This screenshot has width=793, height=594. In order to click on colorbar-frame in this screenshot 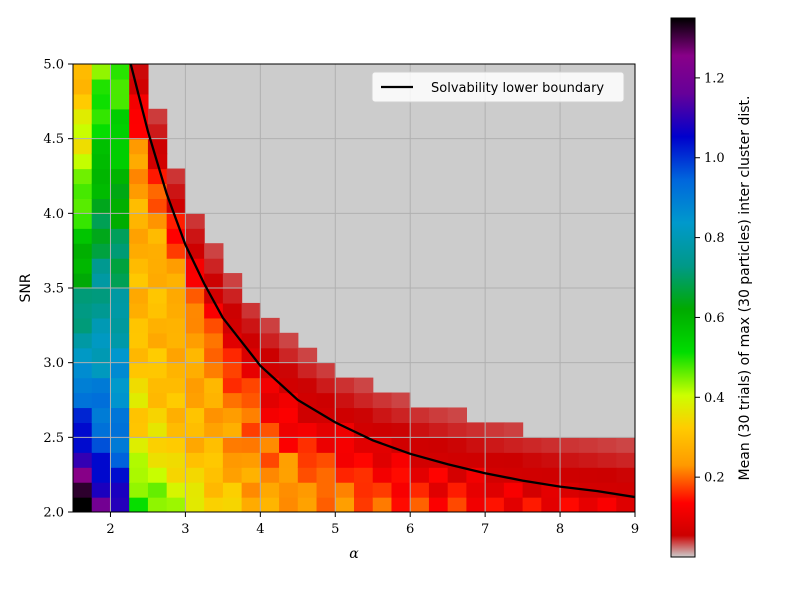, I will do `click(683, 287)`.